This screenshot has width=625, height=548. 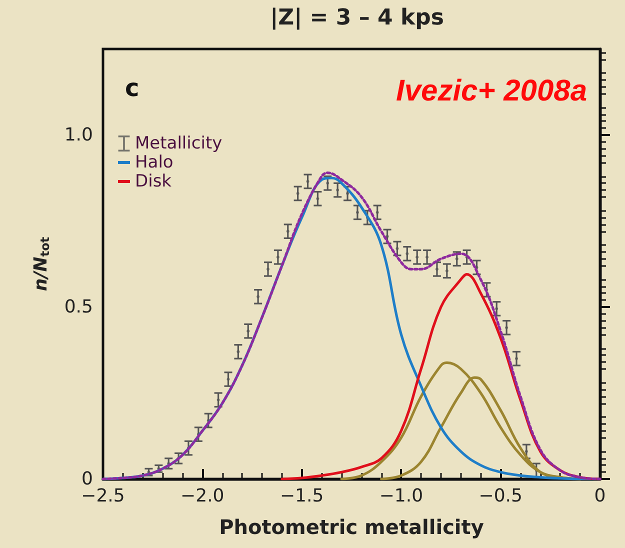 What do you see at coordinates (153, 182) in the screenshot?
I see `legend-label: Disk` at bounding box center [153, 182].